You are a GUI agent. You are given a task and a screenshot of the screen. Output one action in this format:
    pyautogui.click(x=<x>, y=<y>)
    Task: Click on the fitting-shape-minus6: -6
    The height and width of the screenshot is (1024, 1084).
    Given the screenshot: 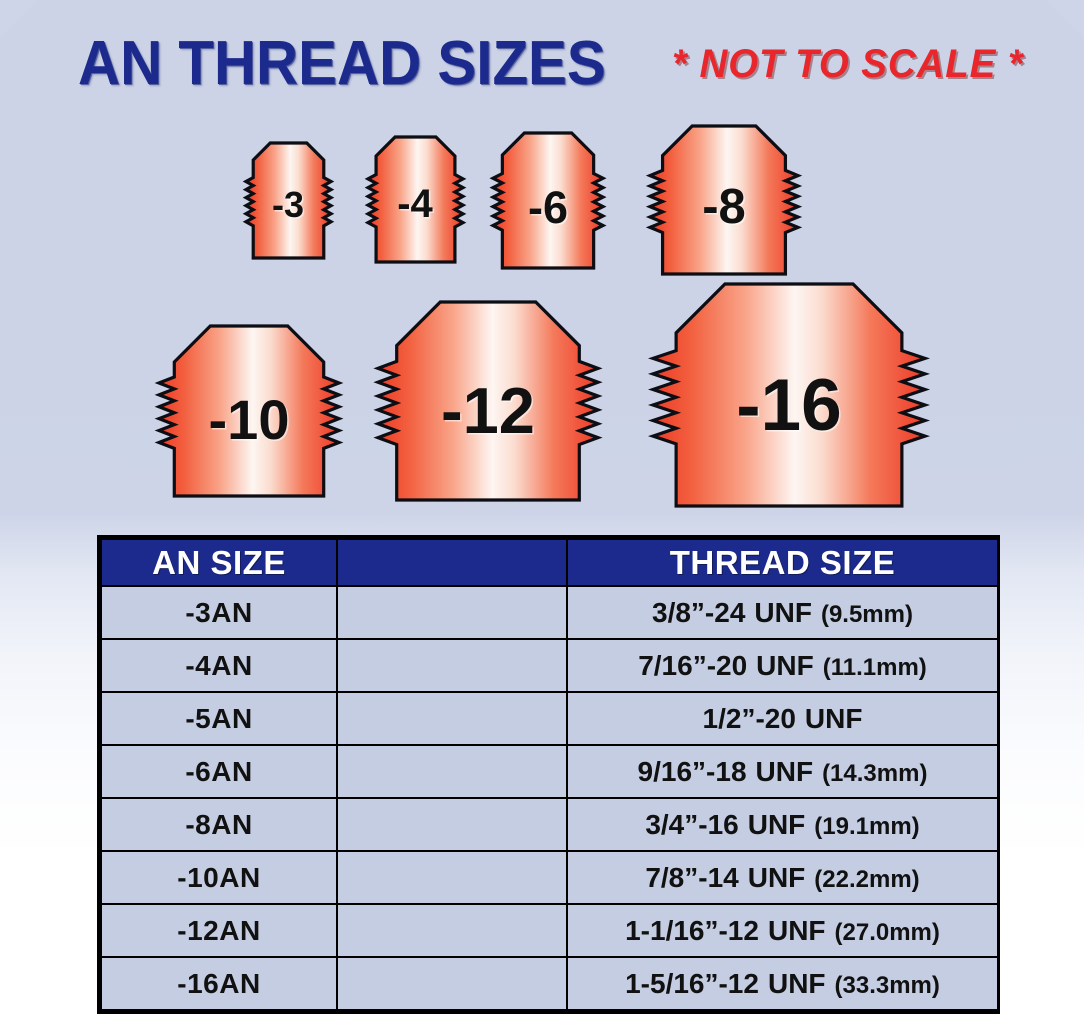 What is the action you would take?
    pyautogui.click(x=548, y=200)
    